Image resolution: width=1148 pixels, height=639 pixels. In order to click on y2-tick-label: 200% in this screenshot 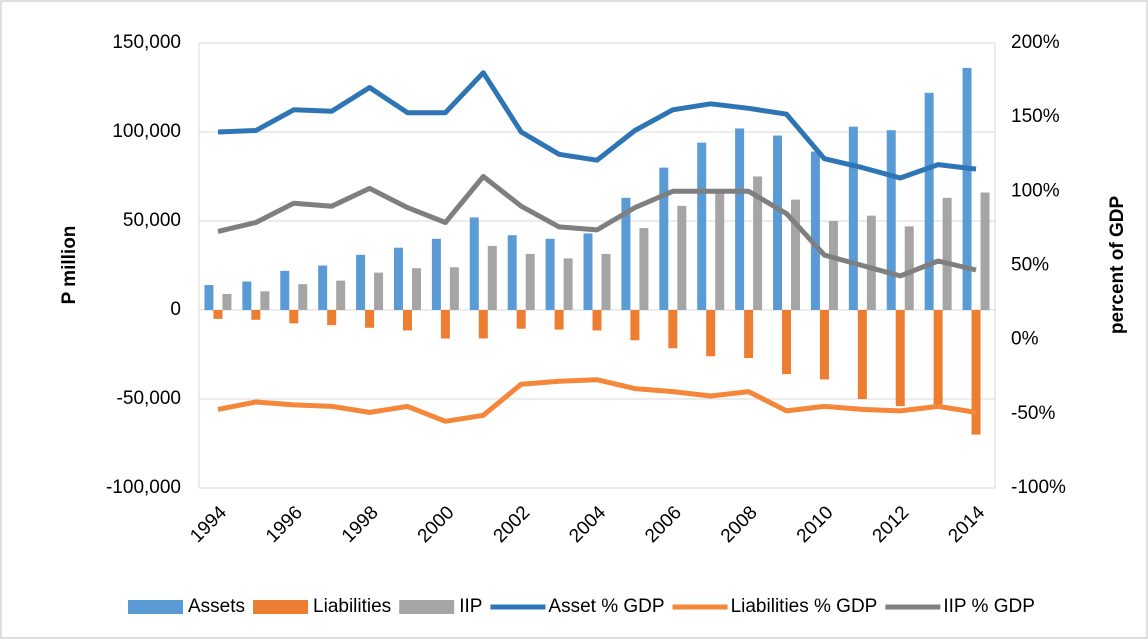, I will do `click(1035, 42)`.